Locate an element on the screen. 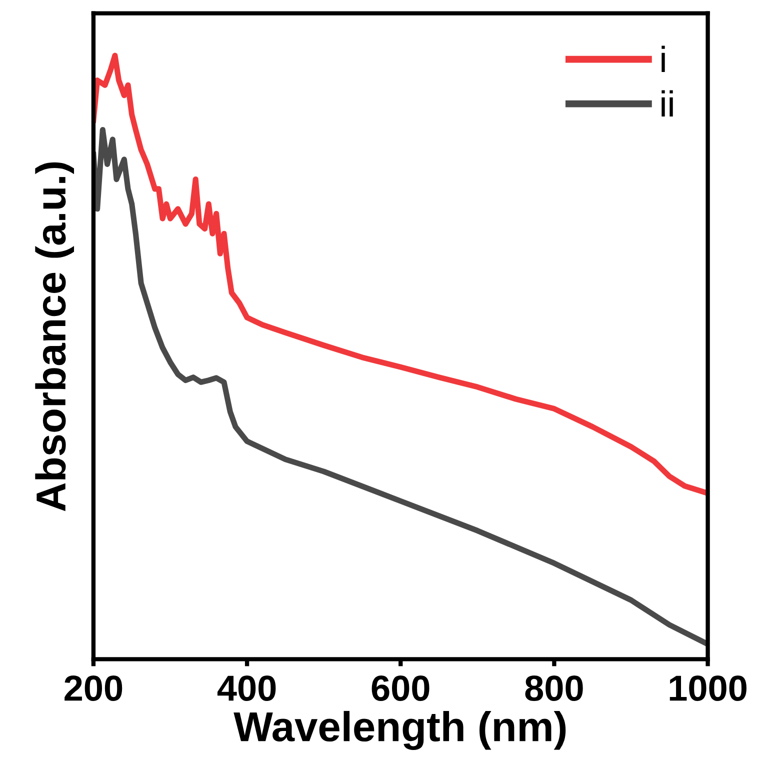 The width and height of the screenshot is (766, 782). y-axis-title: Absorbance (a.u.) is located at coordinates (54, 337).